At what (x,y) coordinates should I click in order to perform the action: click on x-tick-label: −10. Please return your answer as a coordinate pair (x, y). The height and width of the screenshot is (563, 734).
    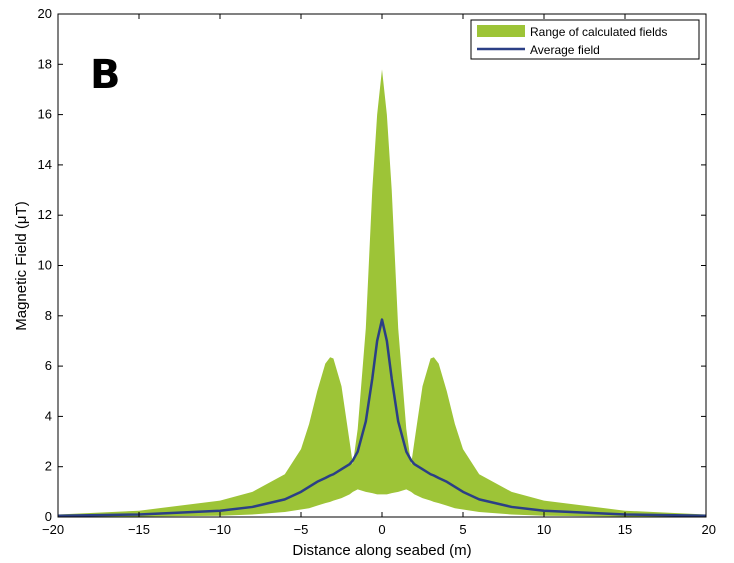
    Looking at the image, I should click on (220, 529).